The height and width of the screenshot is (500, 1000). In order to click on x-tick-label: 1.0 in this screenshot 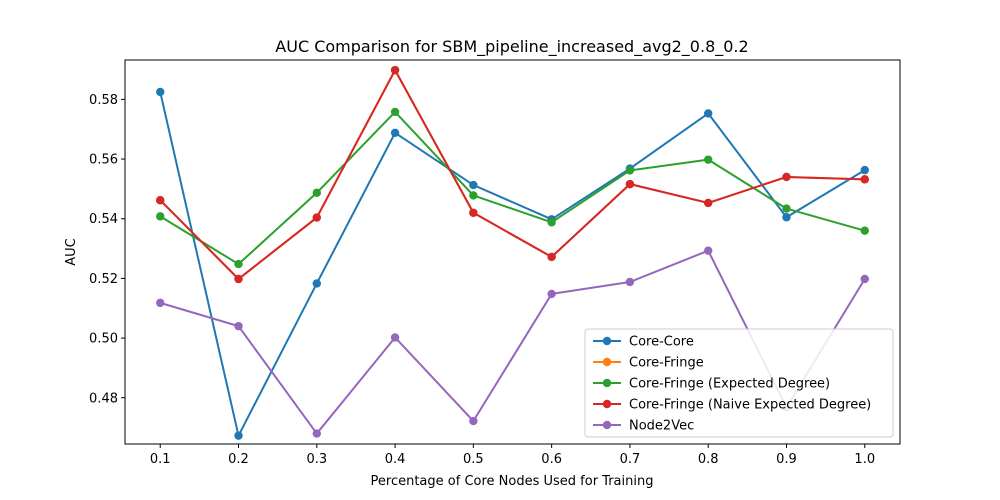, I will do `click(864, 459)`.